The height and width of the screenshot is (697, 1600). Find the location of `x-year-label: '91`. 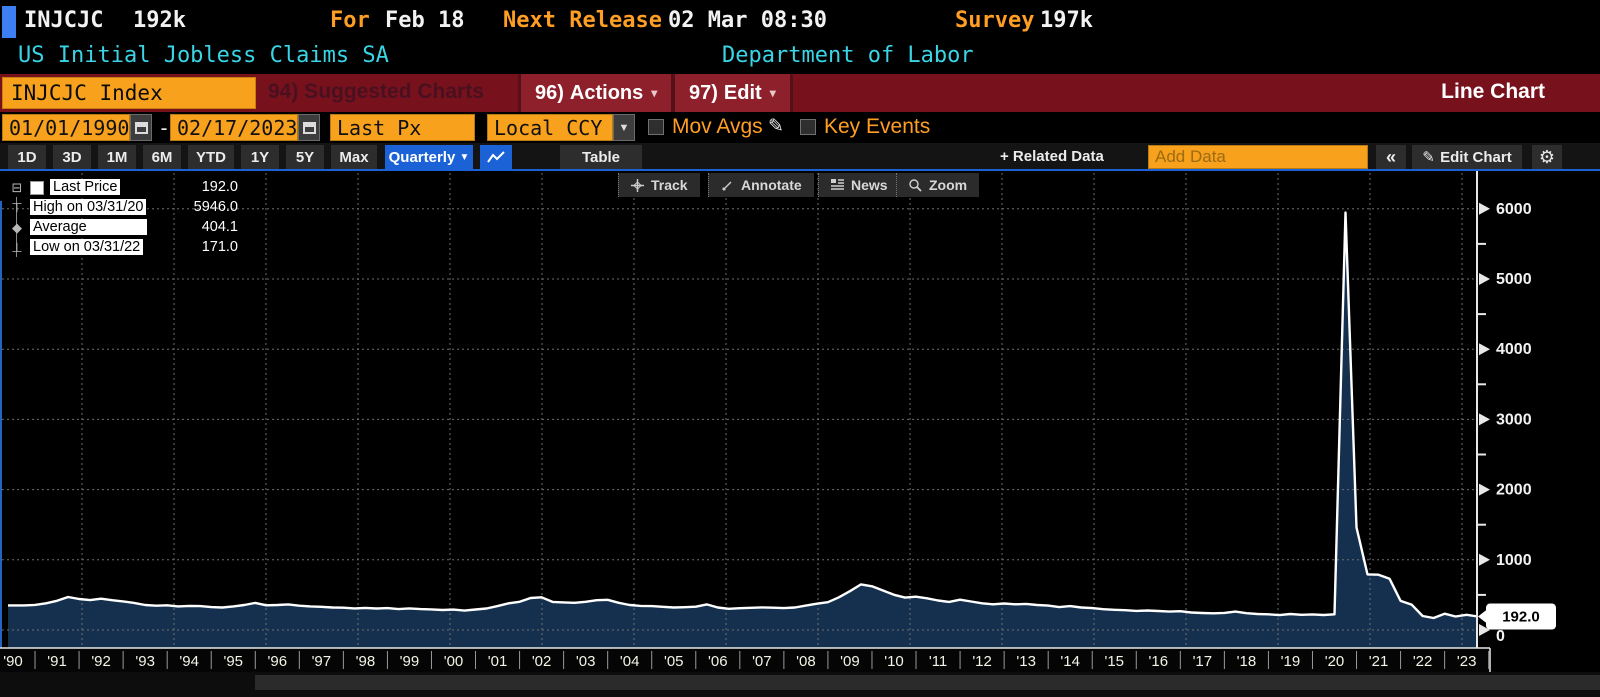

x-year-label: '91 is located at coordinates (57, 661).